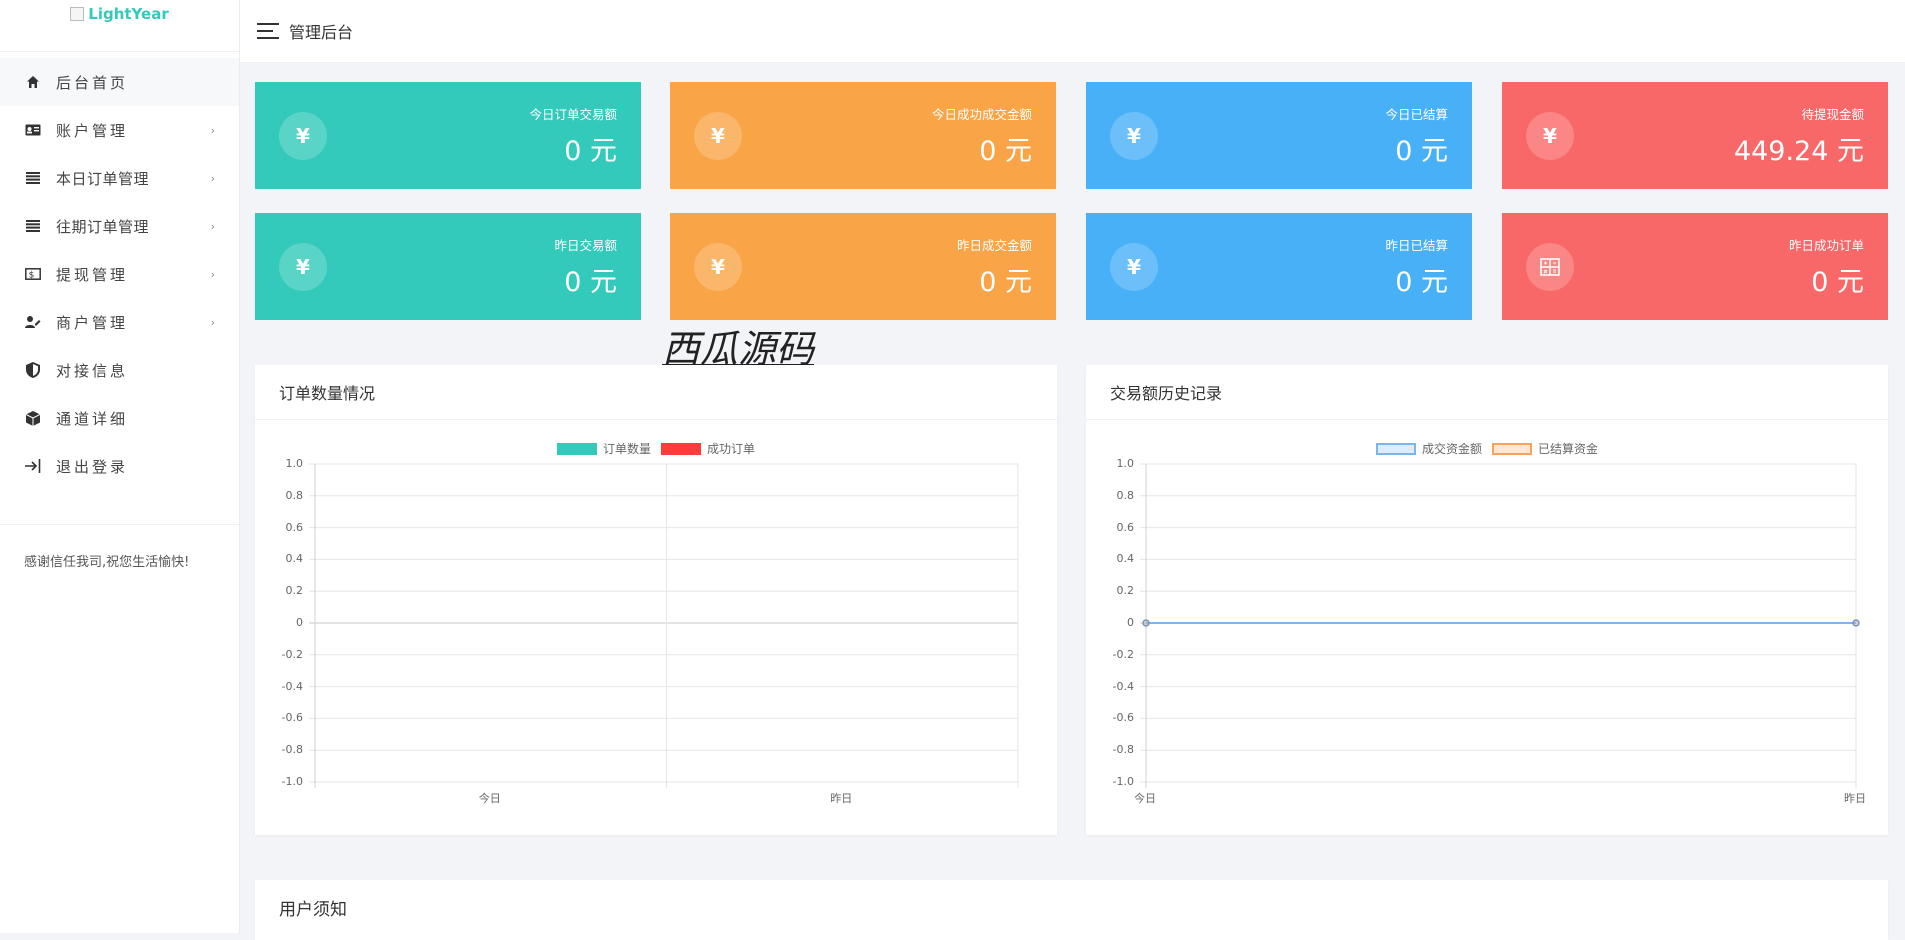 The image size is (1905, 940). I want to click on stat-card-label: 昨日成交金额, so click(994, 245).